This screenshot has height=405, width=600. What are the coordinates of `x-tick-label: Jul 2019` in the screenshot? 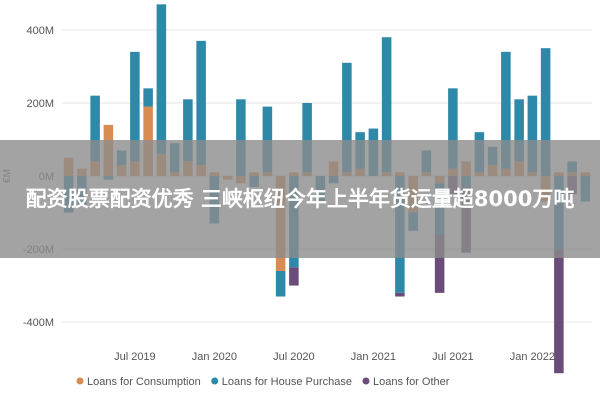 It's located at (135, 357).